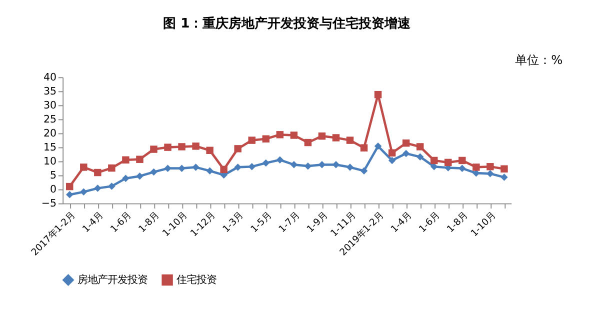 The image size is (600, 323). I want to click on chart-title: 图 1：重庆房地产开发投资与住宅投资增速, so click(287, 24).